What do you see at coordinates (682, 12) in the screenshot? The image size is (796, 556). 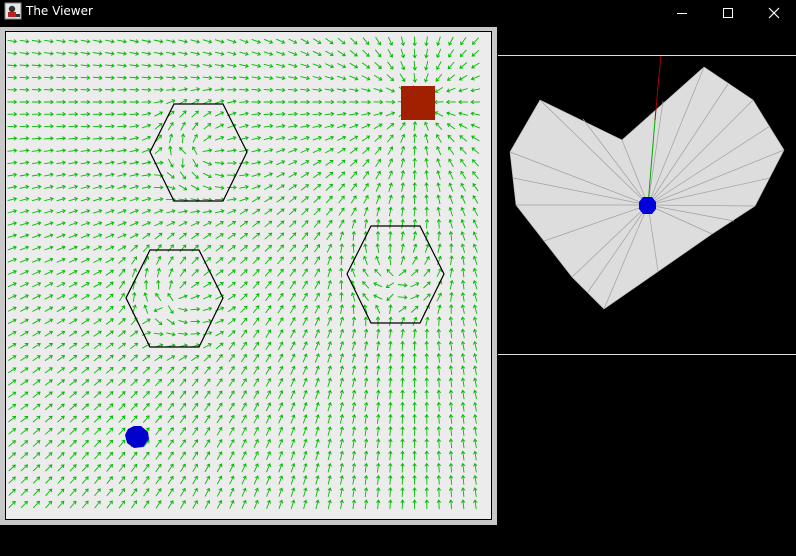 I see `minimize-button` at bounding box center [682, 12].